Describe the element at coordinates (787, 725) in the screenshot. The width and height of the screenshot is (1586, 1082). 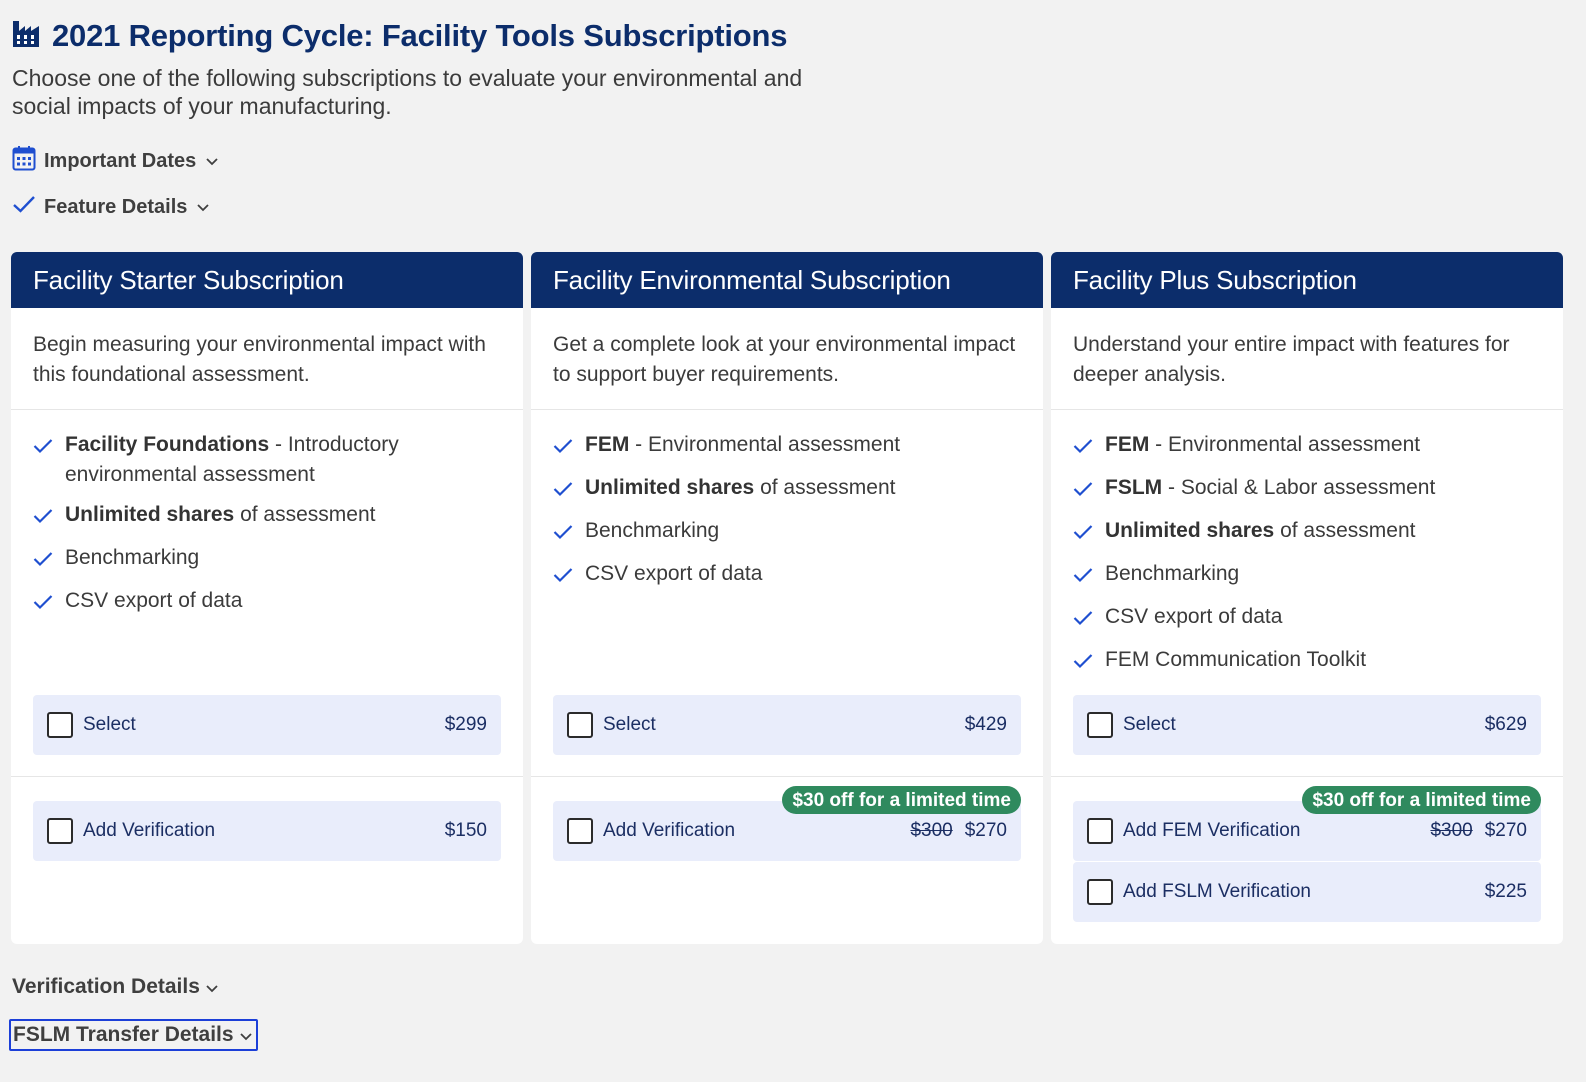
I see `select-environmental-option: Select $429` at that location.